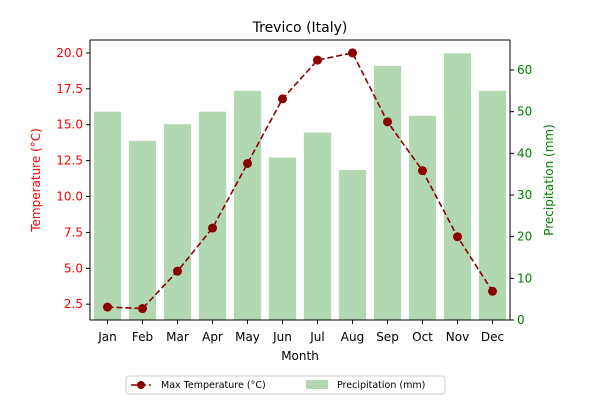 This screenshot has height=404, width=600. I want to click on left-axis-label: Temperature (°C), so click(36, 180).